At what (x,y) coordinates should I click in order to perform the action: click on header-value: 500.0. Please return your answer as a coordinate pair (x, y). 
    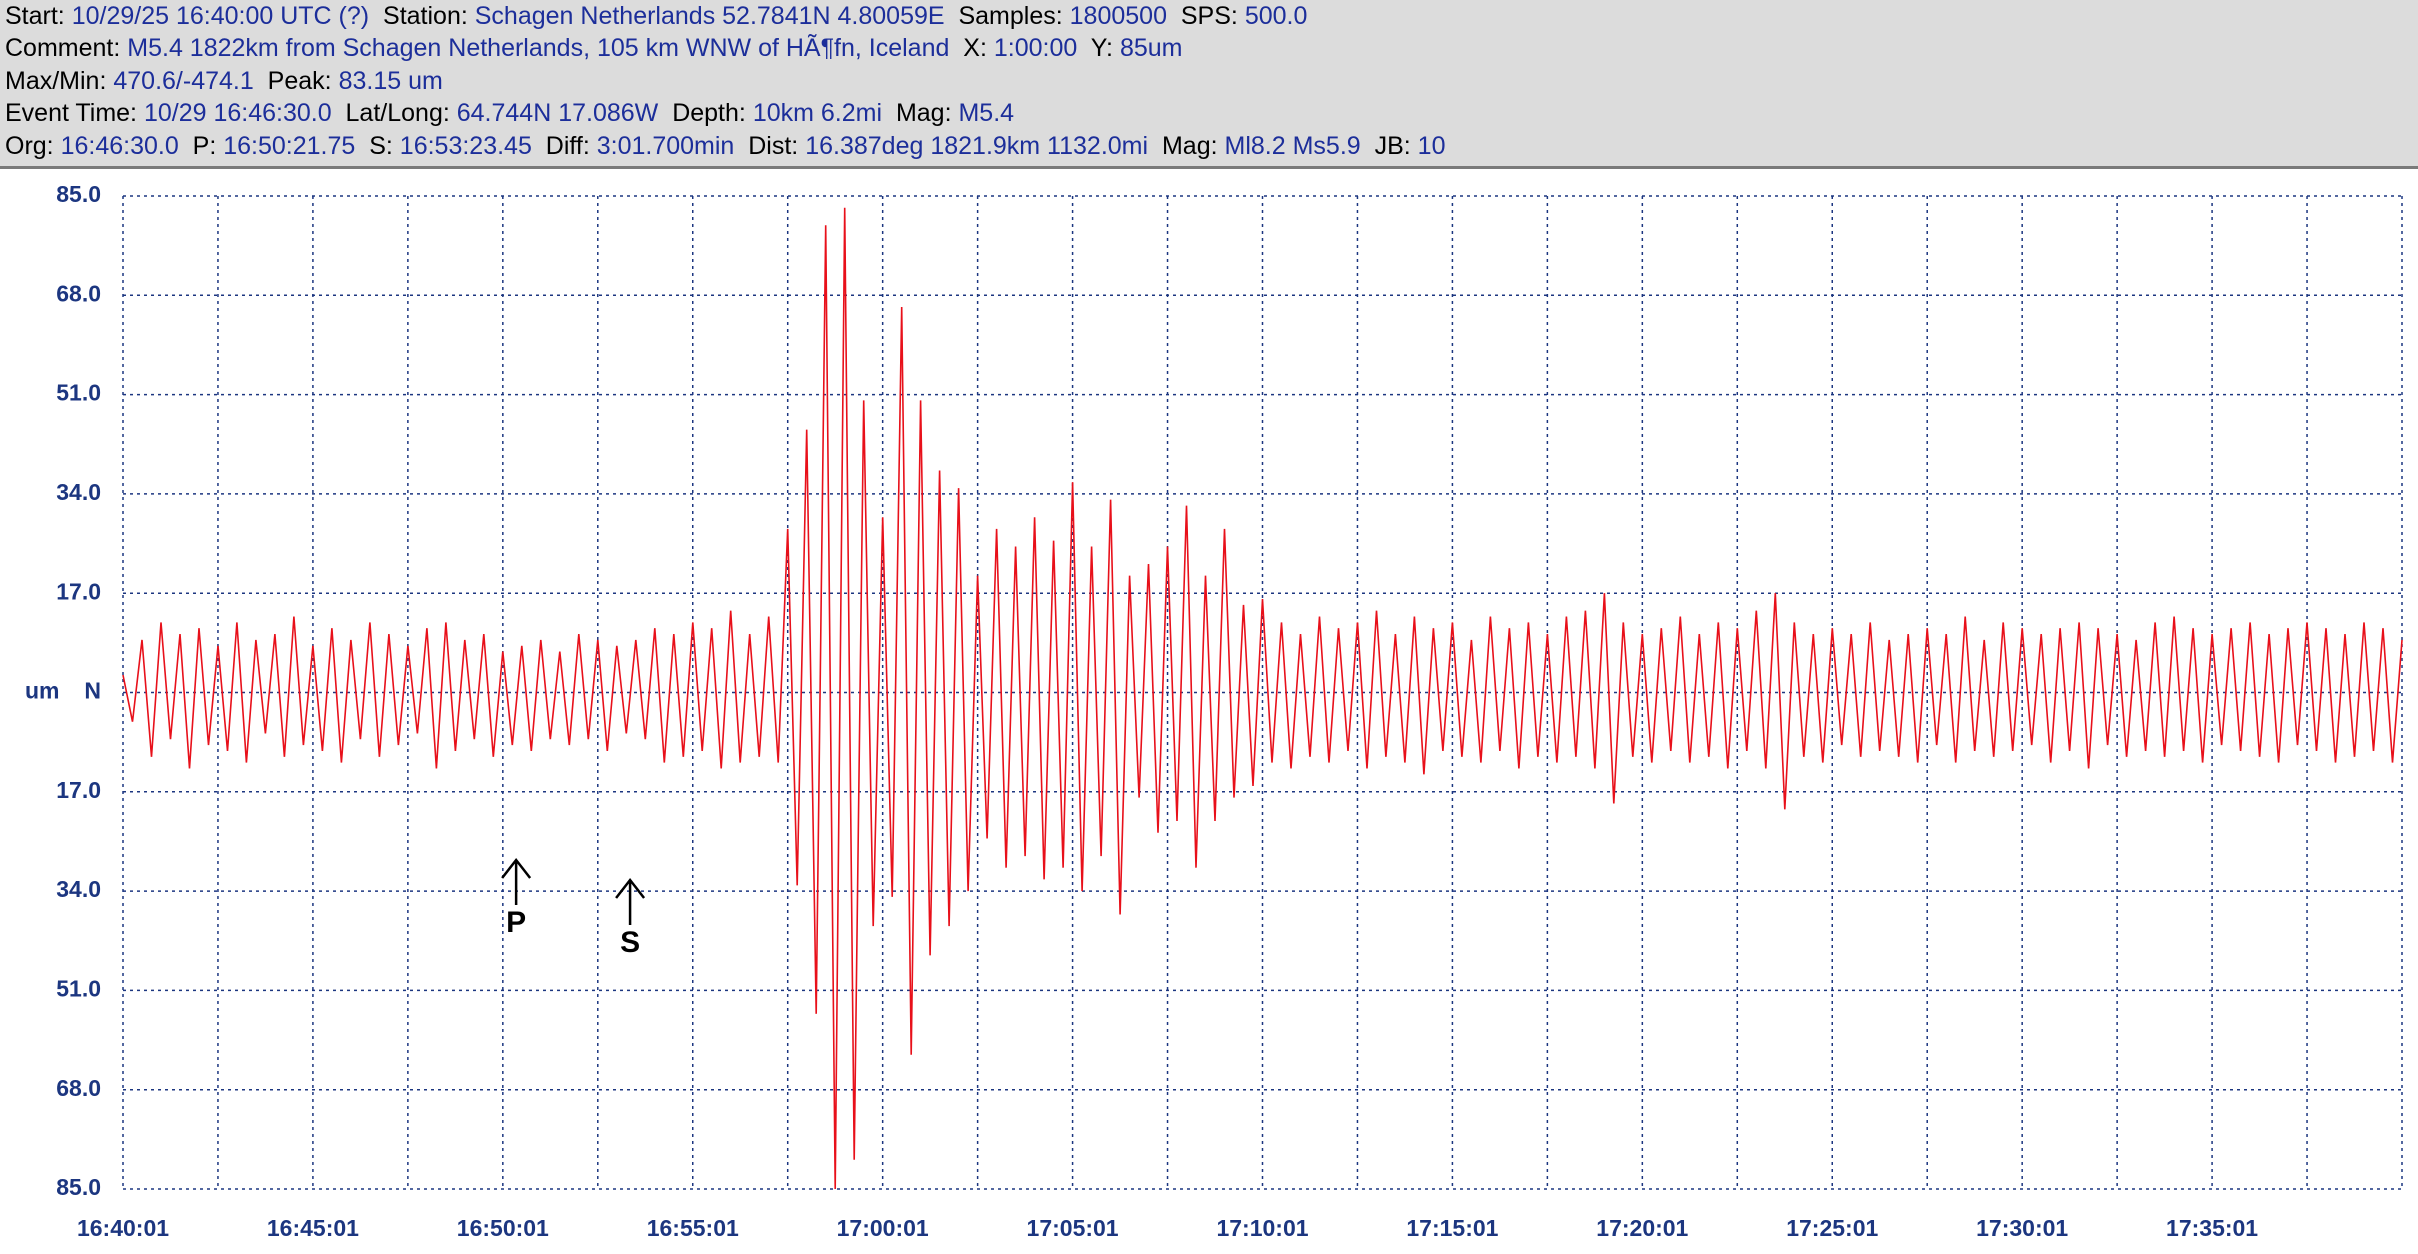
    Looking at the image, I should click on (1276, 16).